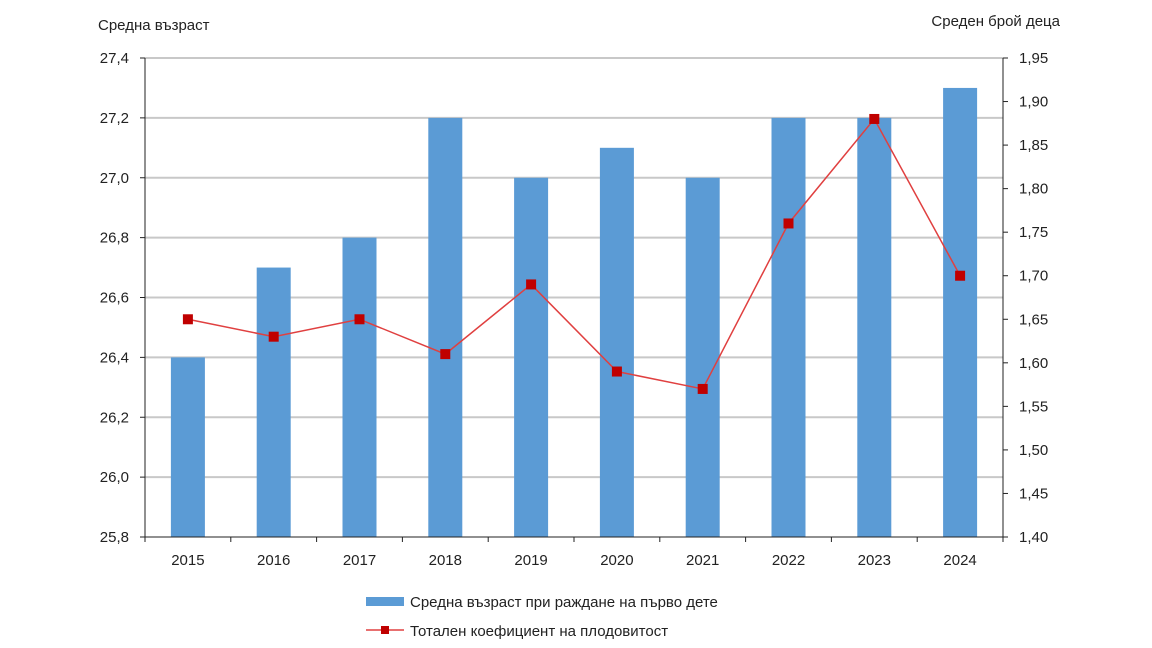 The height and width of the screenshot is (648, 1152). I want to click on x-tick-label: 2019, so click(530, 560).